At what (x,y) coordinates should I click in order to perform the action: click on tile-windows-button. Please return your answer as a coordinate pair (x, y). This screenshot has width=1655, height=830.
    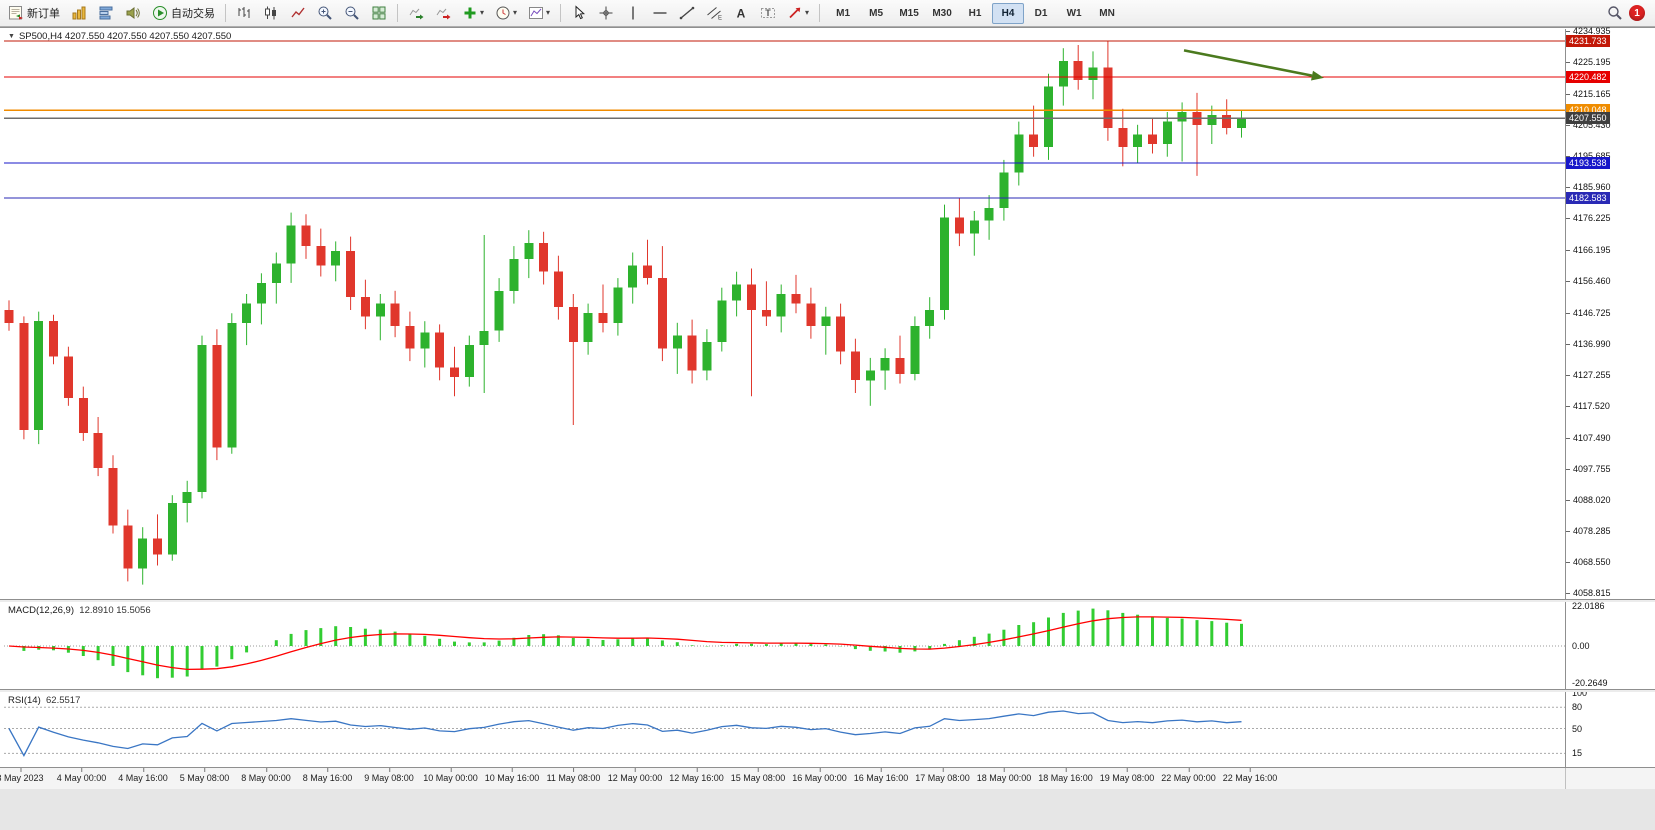
    Looking at the image, I should click on (379, 13).